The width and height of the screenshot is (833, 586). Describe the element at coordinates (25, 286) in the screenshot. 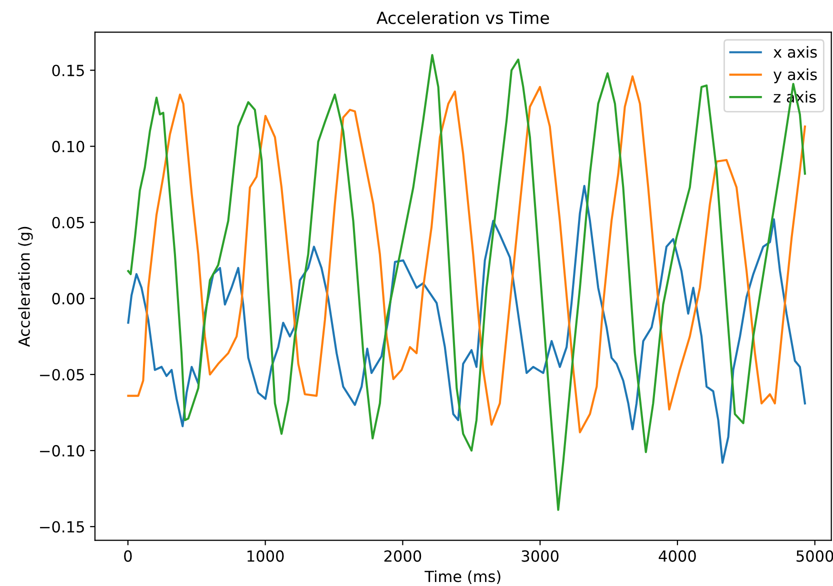

I see `y-axis-title: Acceleration (g)` at that location.